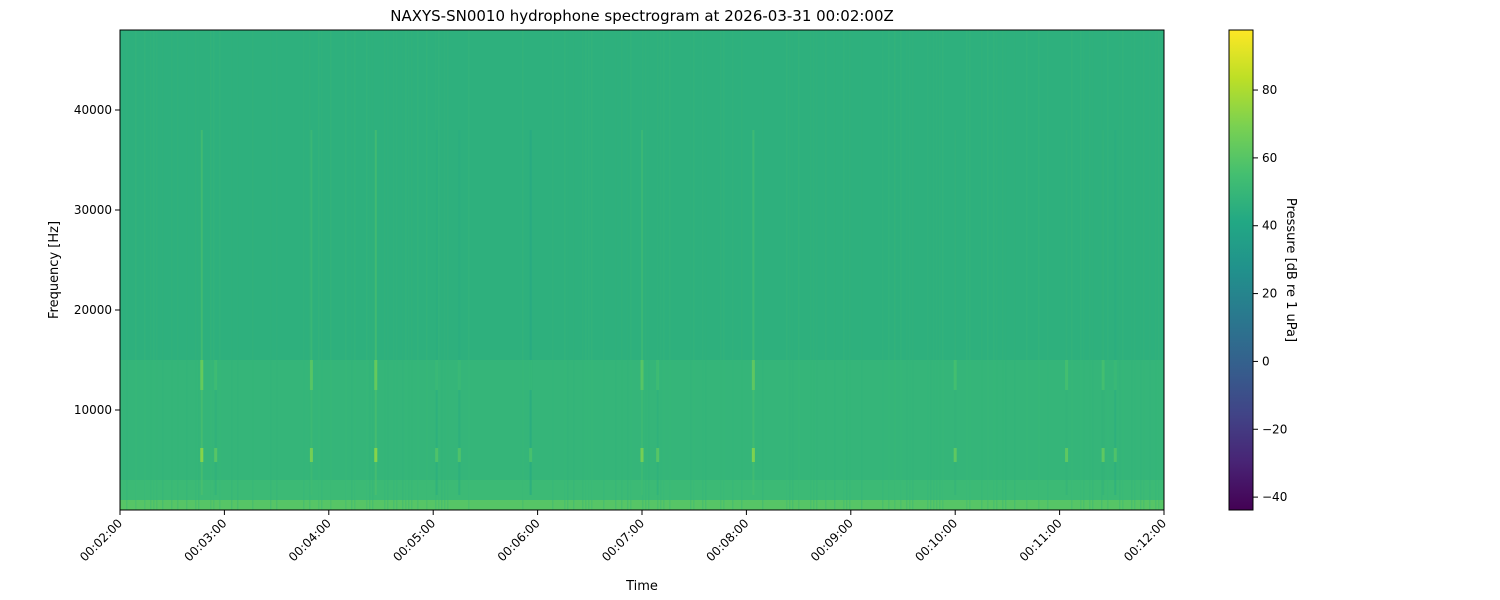 This screenshot has width=1500, height=600. Describe the element at coordinates (1269, 226) in the screenshot. I see `colorbar-tick-label: 40` at that location.